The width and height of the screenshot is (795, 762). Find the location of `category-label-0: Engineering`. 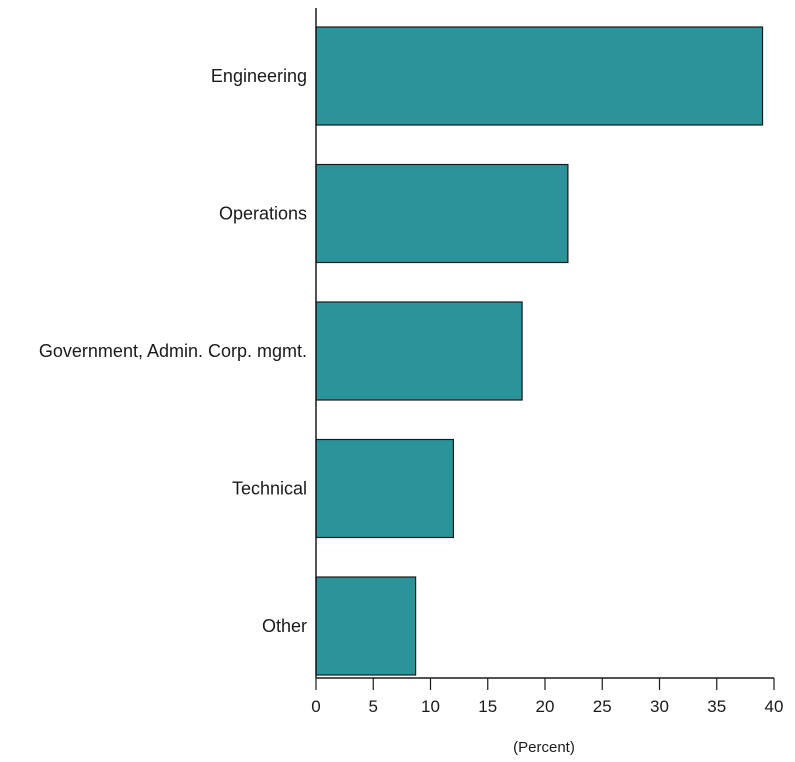

category-label-0: Engineering is located at coordinates (259, 76).